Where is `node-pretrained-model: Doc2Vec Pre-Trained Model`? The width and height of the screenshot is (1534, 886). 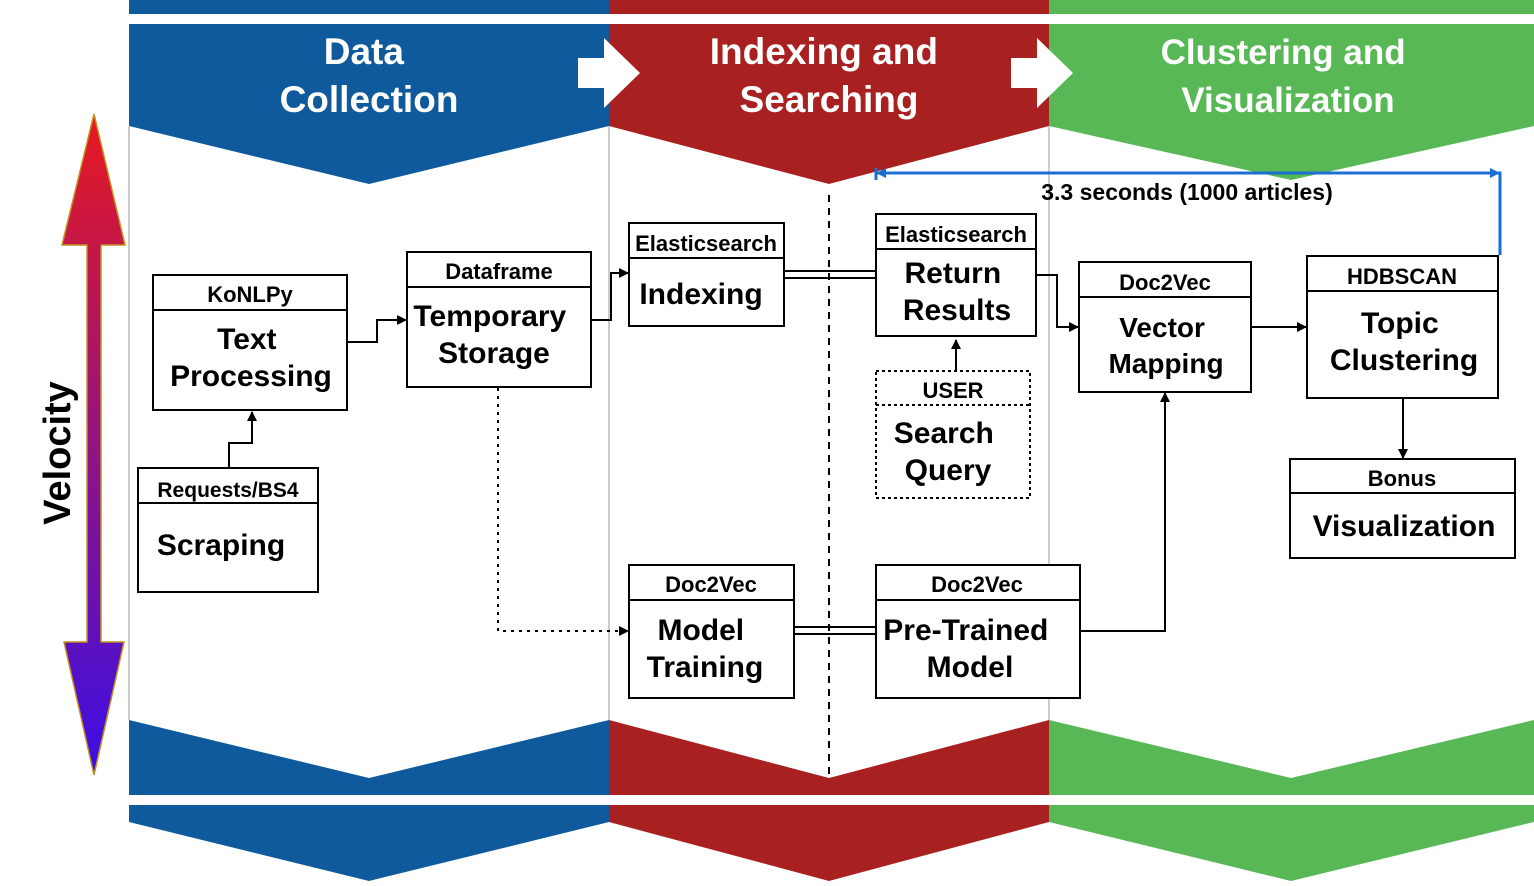
node-pretrained-model: Doc2Vec Pre-Trained Model is located at coordinates (978, 631).